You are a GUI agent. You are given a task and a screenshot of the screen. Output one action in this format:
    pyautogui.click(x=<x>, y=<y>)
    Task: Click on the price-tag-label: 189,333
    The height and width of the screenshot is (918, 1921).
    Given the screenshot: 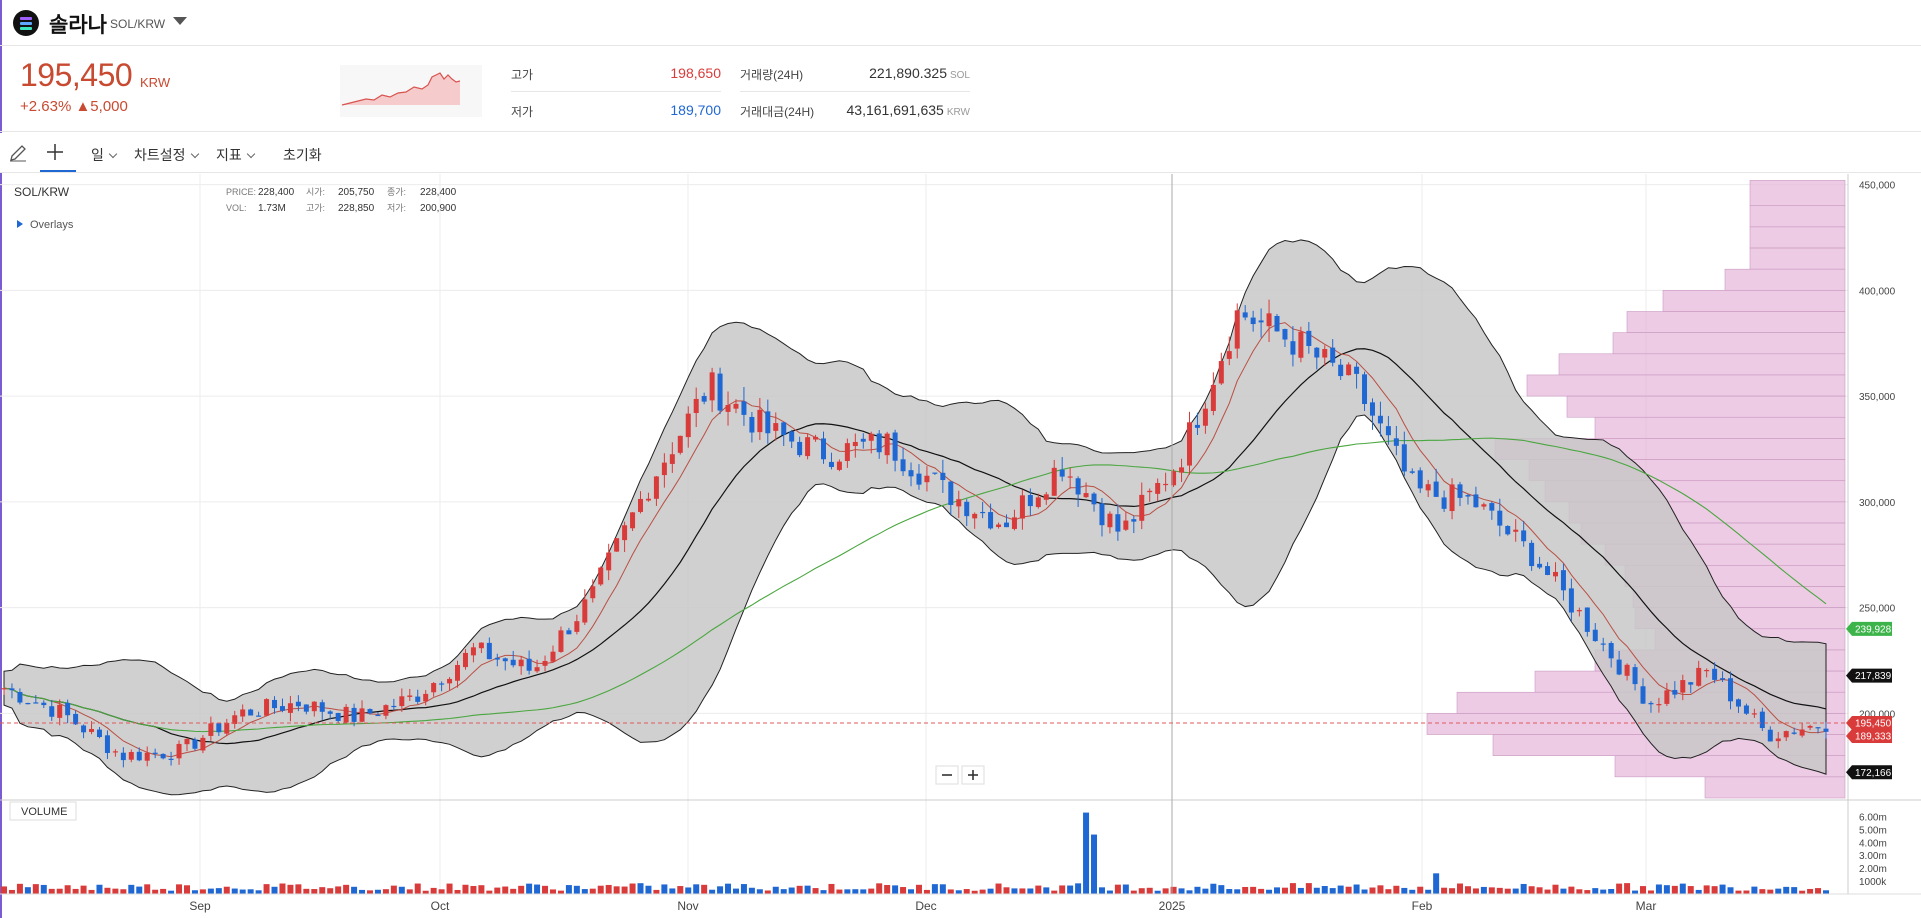 What is the action you would take?
    pyautogui.click(x=1873, y=736)
    